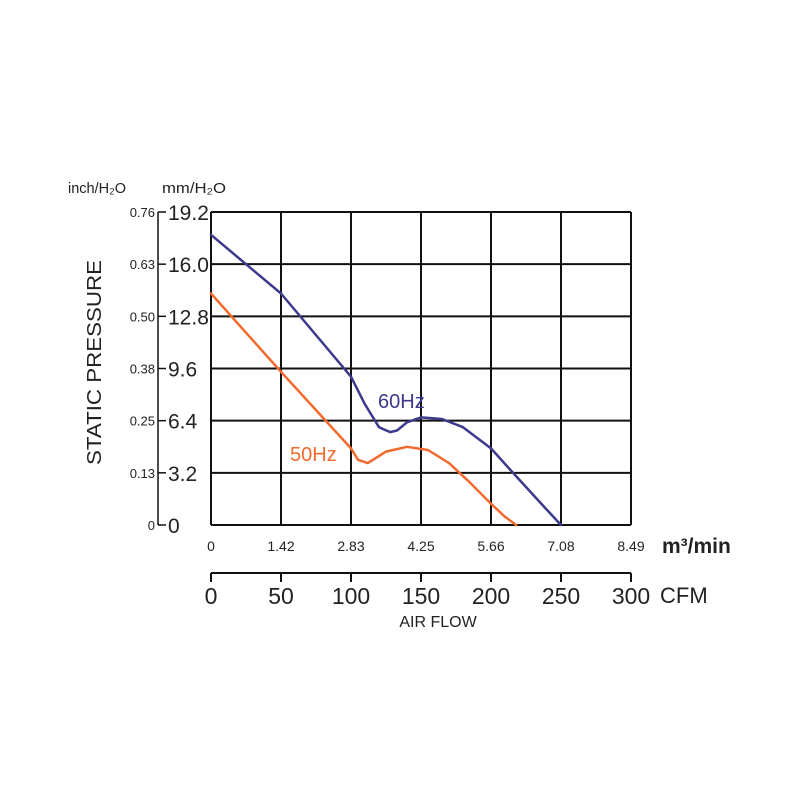 The image size is (800, 800). Describe the element at coordinates (142, 369) in the screenshot. I see `y-tick-label-inch: 0.38` at that location.